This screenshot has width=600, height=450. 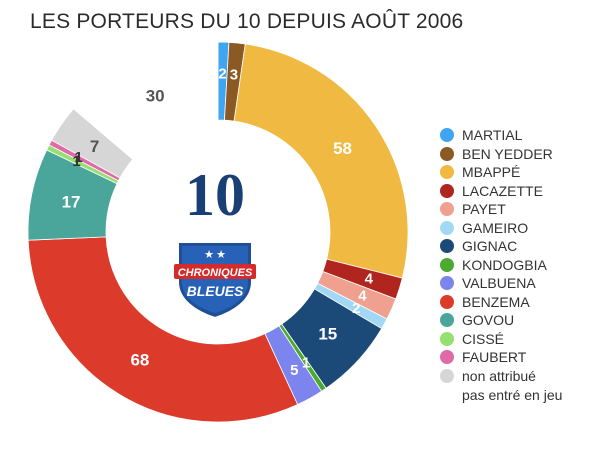 I want to click on slice-label-gameiro: 2, so click(x=356, y=308).